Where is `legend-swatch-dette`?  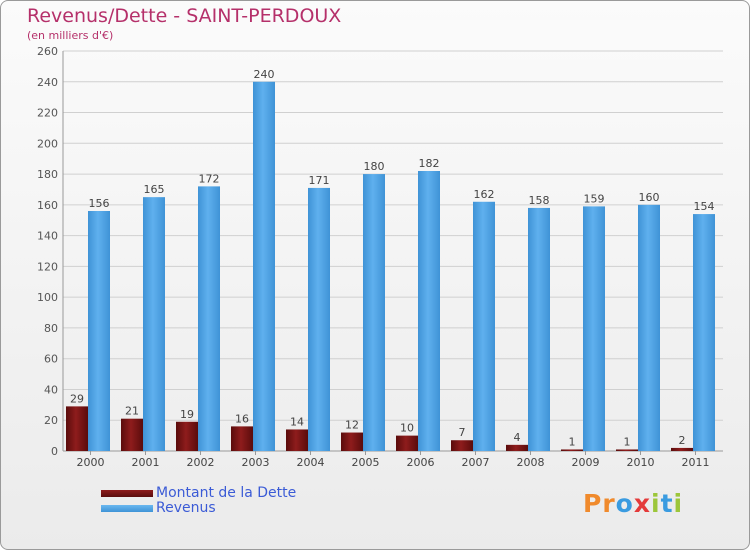
legend-swatch-dette is located at coordinates (127, 493).